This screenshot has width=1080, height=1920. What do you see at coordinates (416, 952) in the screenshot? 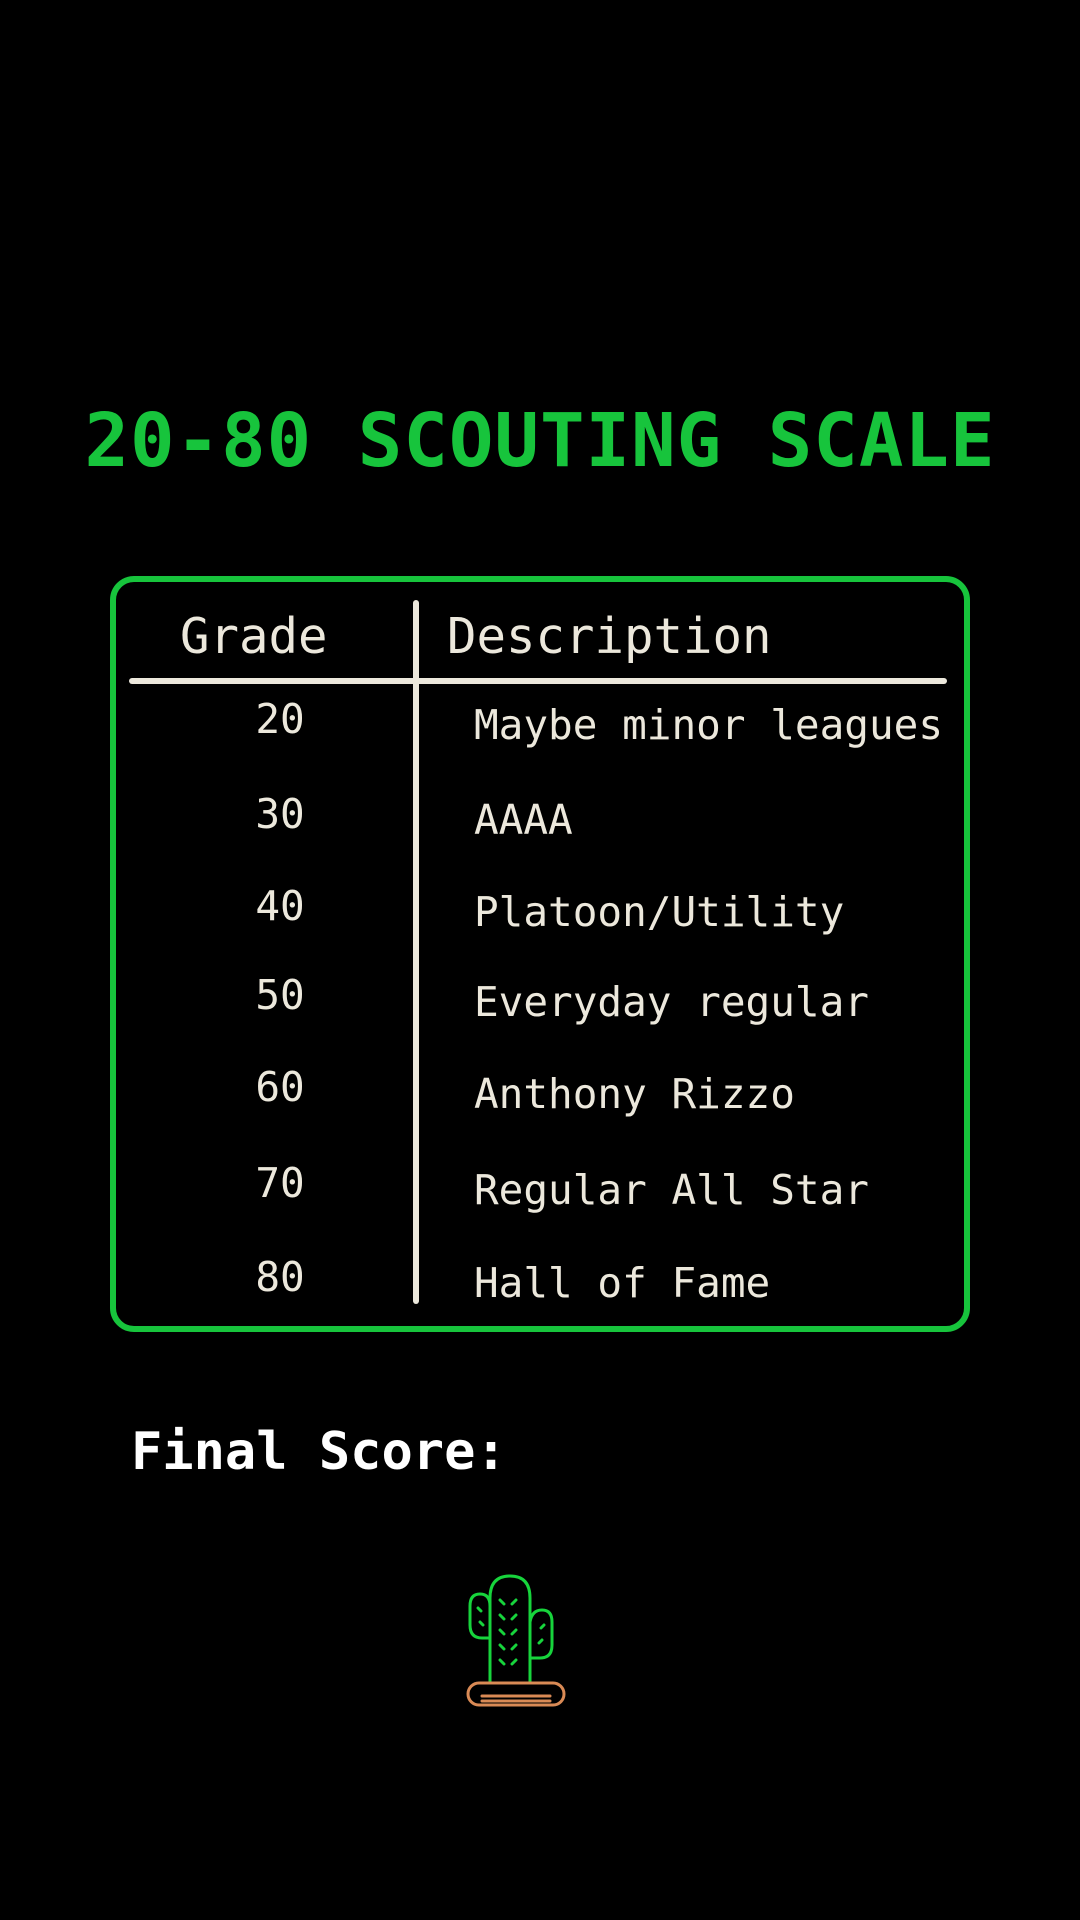
I see `column-divider` at bounding box center [416, 952].